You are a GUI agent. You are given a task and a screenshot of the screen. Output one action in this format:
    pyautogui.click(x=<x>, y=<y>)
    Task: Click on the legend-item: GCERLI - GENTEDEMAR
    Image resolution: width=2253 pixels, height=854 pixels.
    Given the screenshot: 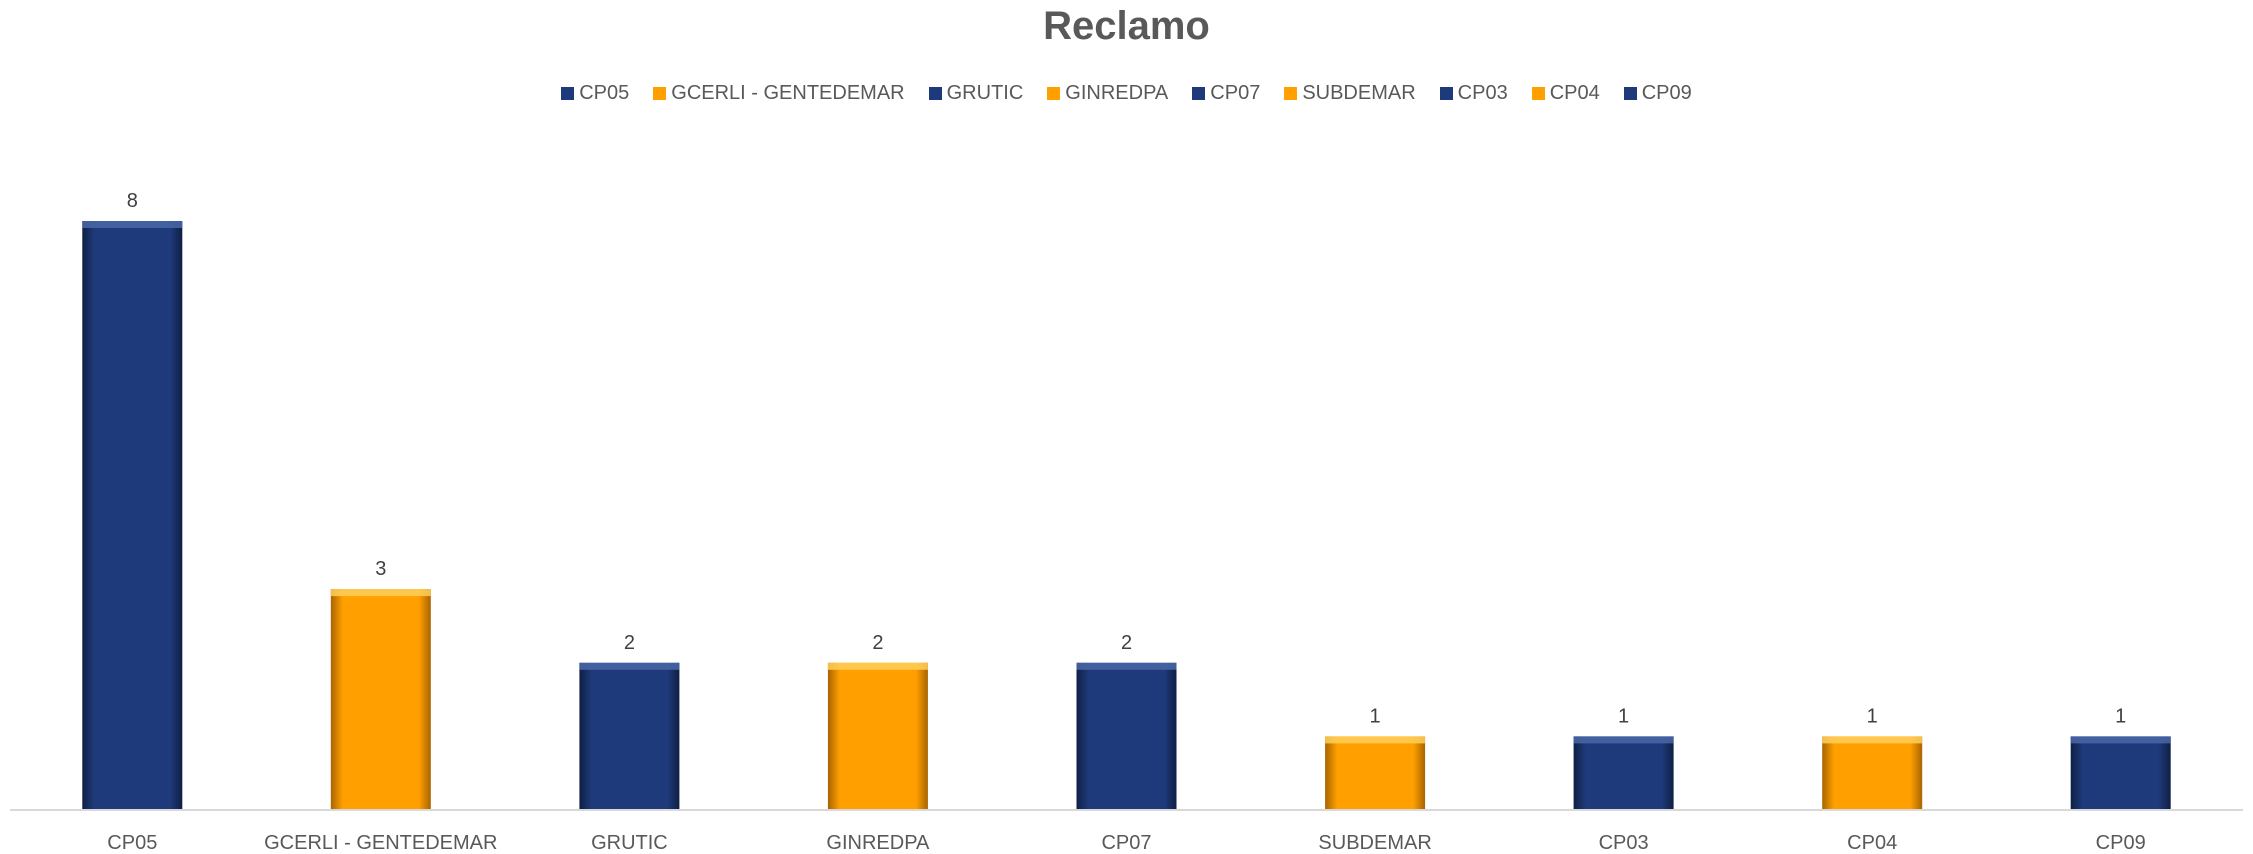 What is the action you would take?
    pyautogui.click(x=779, y=93)
    